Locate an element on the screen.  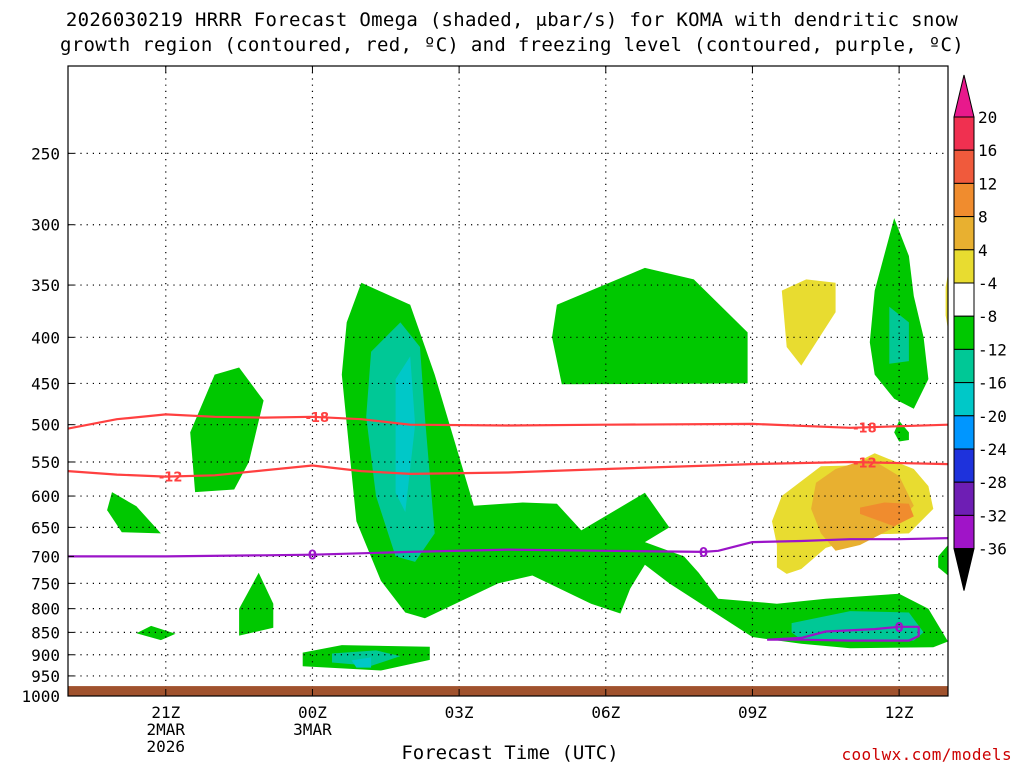
y-tick-label-900: 900 is located at coordinates (45, 655).